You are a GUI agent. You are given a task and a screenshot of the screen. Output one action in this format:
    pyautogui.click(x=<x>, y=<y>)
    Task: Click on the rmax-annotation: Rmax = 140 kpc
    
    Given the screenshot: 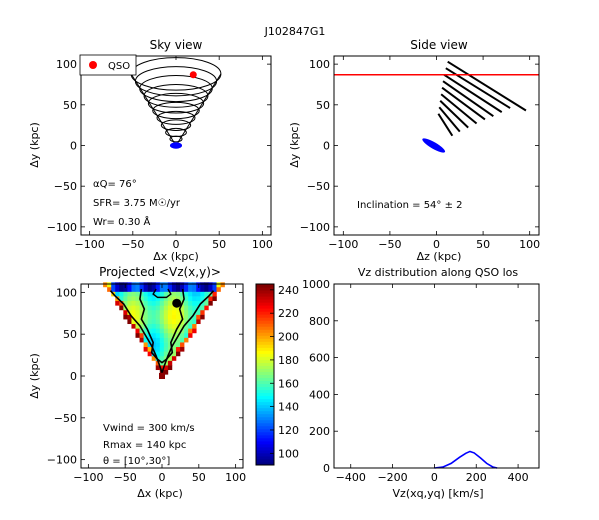 What is the action you would take?
    pyautogui.click(x=144, y=445)
    